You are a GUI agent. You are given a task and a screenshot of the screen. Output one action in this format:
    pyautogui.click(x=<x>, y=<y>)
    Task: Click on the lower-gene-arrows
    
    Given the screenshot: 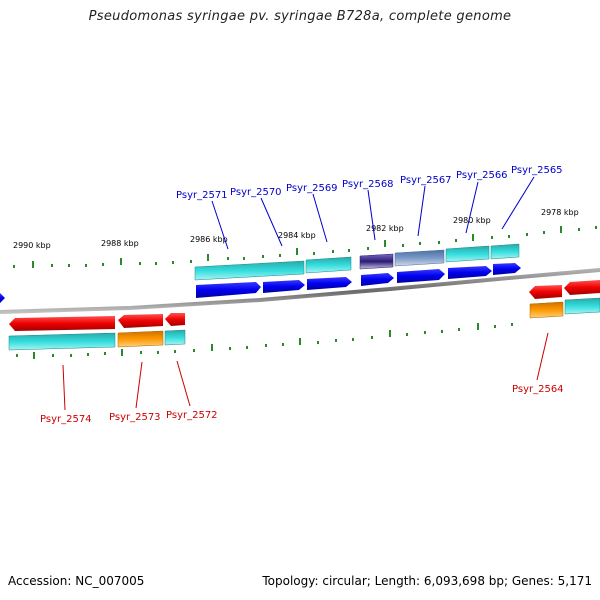 What is the action you would take?
    pyautogui.click(x=304, y=305)
    